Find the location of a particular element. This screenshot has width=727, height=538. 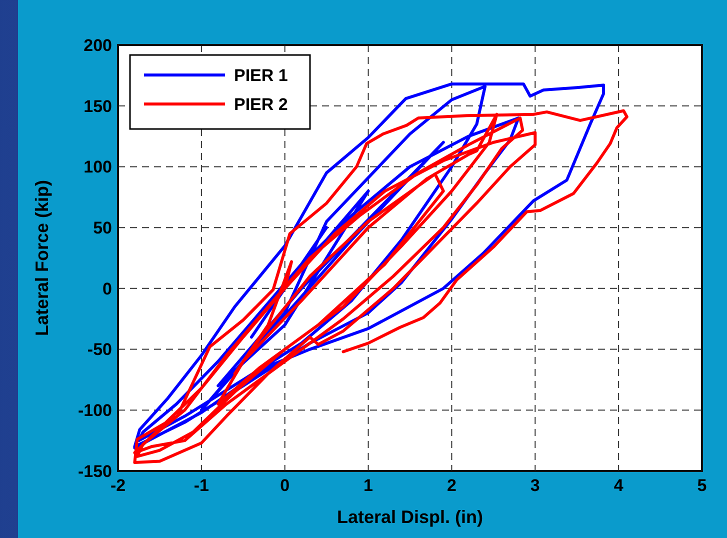

x-tick-label: 1 is located at coordinates (369, 485).